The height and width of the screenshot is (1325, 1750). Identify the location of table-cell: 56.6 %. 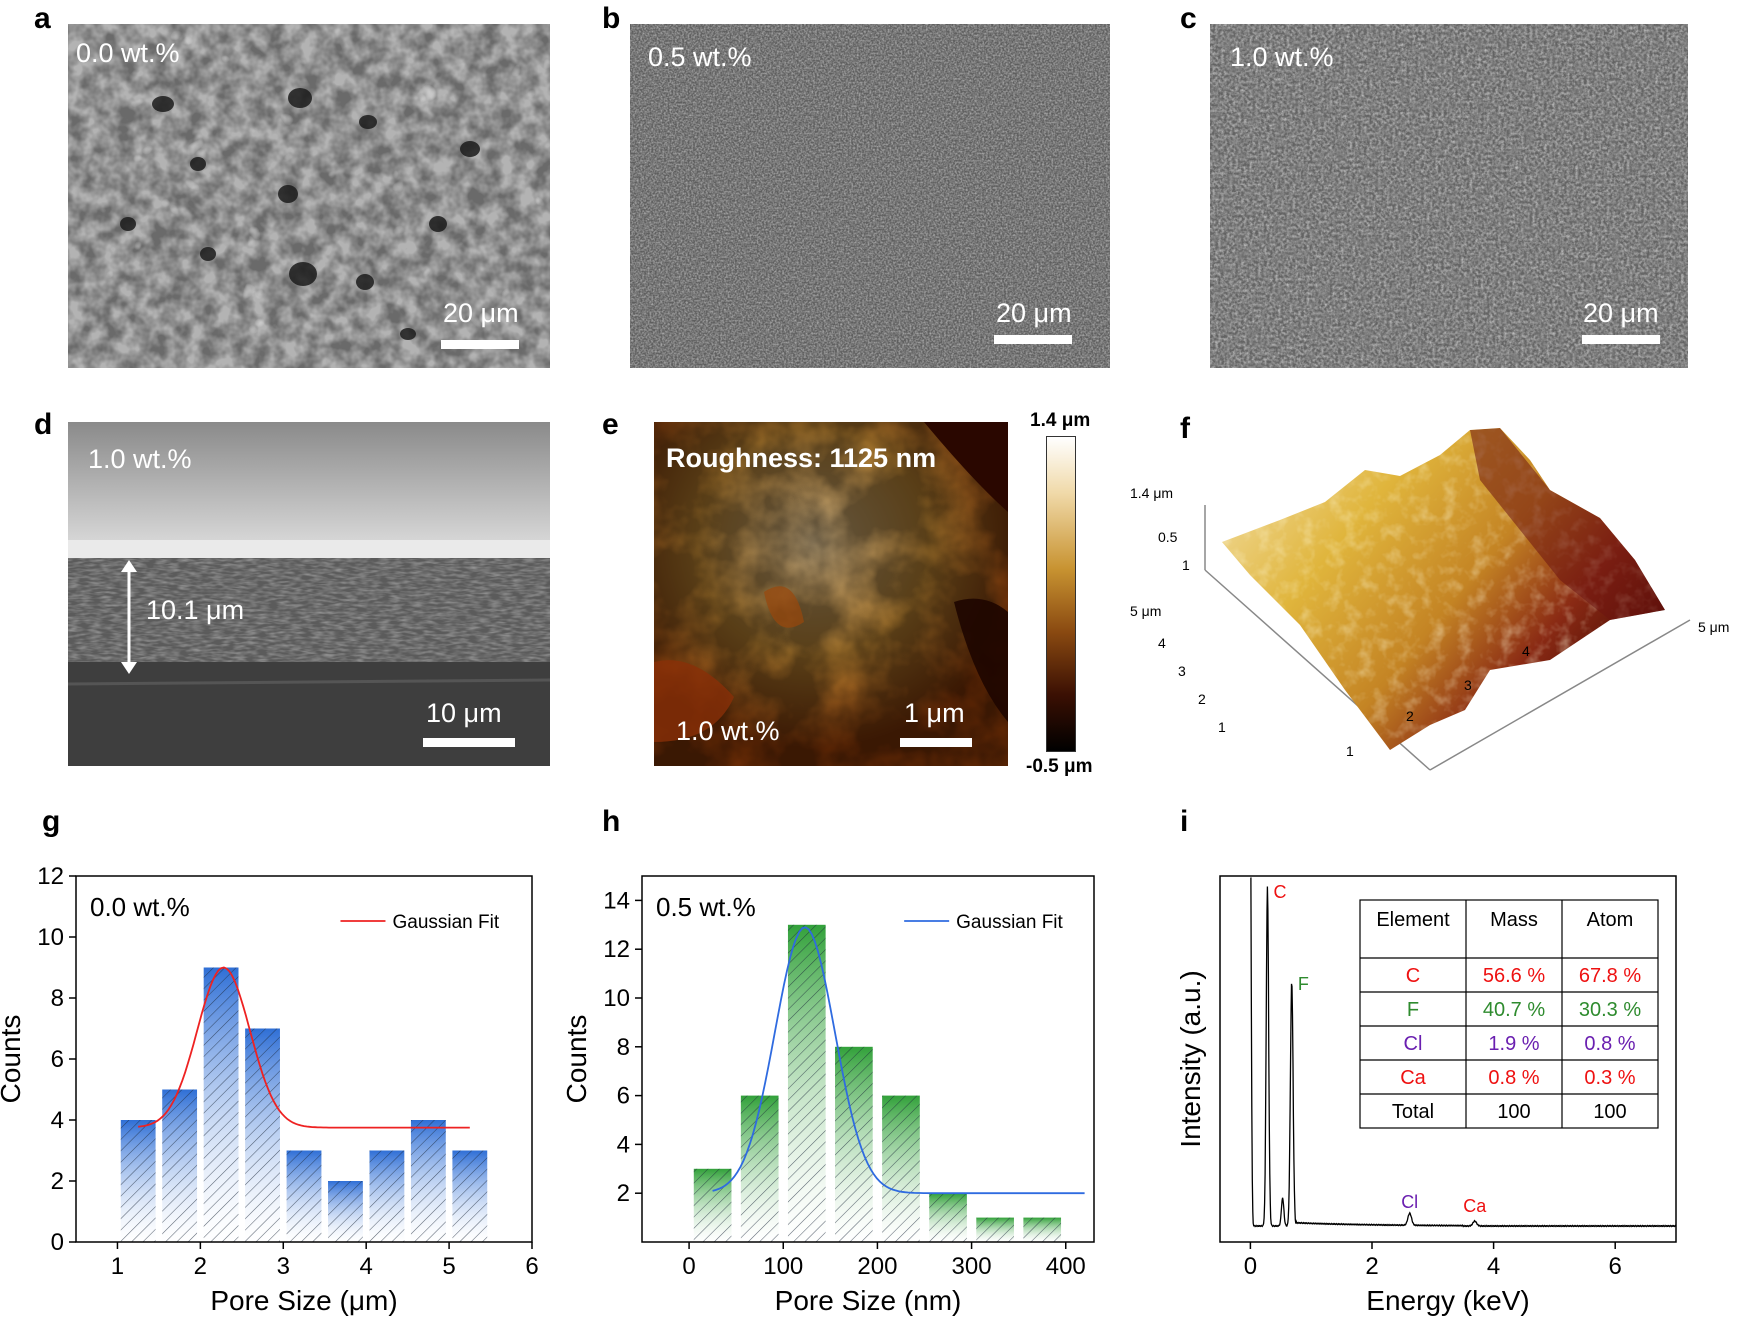
(1514, 976).